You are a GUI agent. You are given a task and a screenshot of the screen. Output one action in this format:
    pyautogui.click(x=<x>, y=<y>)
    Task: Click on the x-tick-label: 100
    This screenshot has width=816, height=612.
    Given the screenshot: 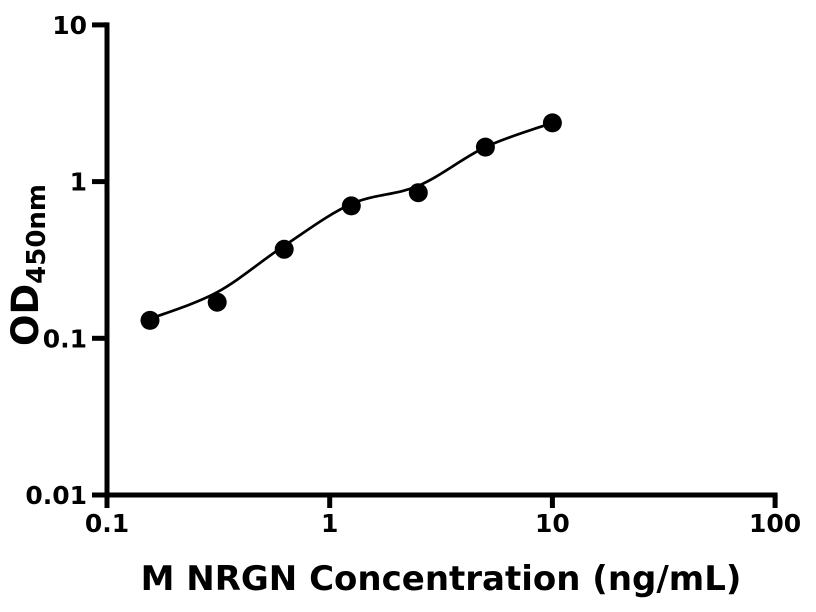 What is the action you would take?
    pyautogui.click(x=775, y=523)
    